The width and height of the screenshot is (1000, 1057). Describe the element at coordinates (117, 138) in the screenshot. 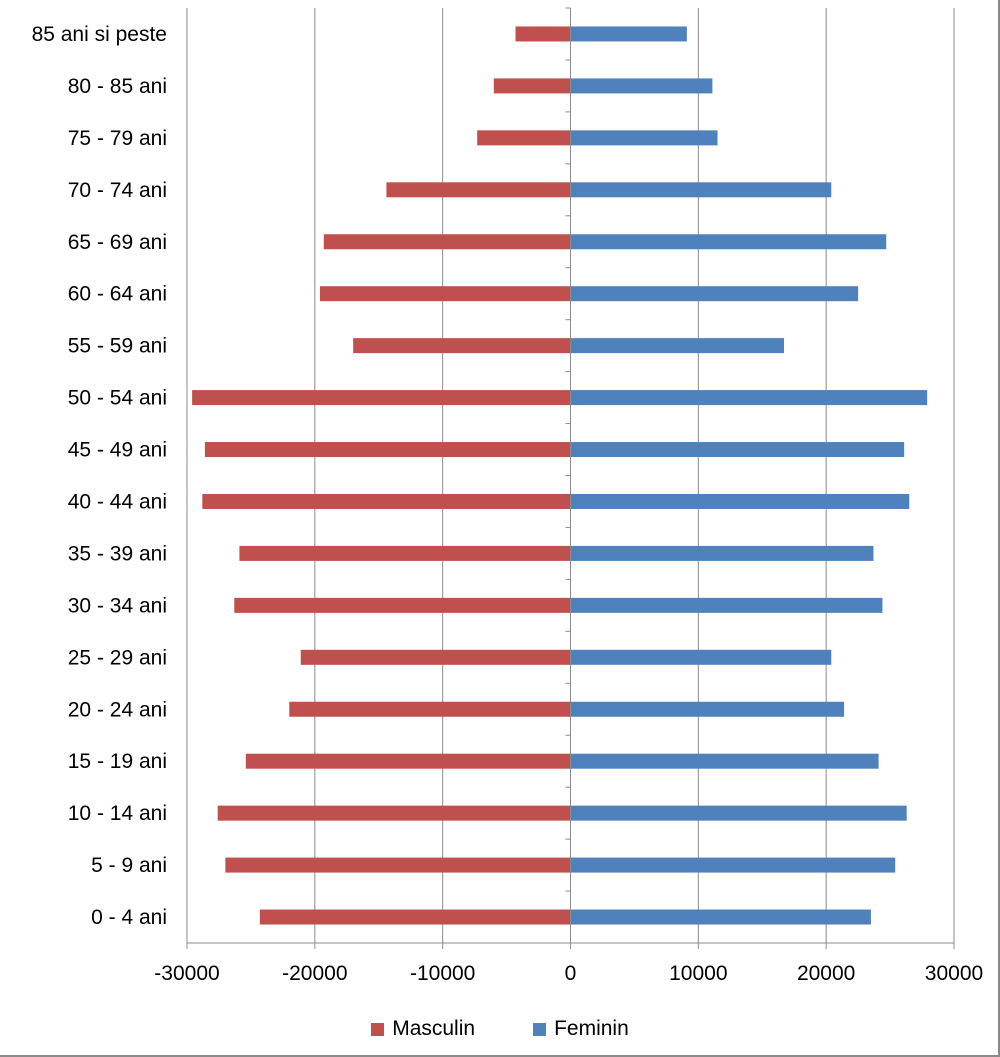

I see `category-label: 75 - 79 ani` at that location.